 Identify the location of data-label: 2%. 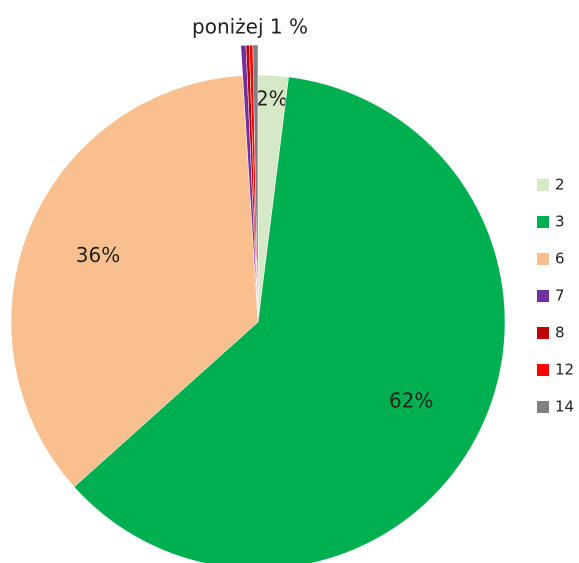
(272, 99).